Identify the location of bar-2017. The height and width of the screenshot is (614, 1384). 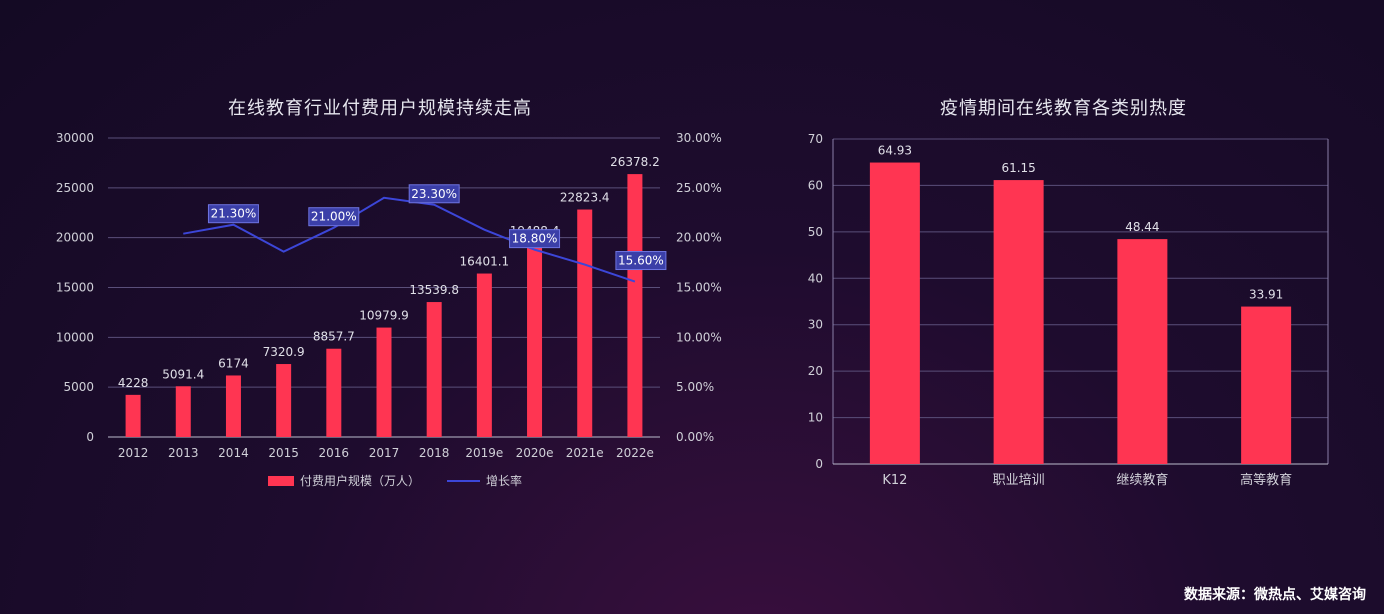
(384, 382).